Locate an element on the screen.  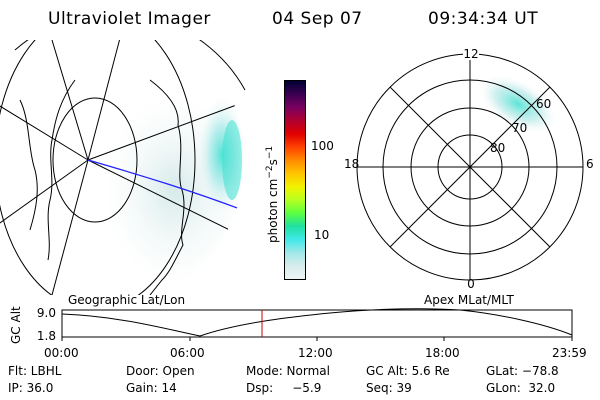
timeline-ytick-1.8: 1.8 is located at coordinates (46, 336).